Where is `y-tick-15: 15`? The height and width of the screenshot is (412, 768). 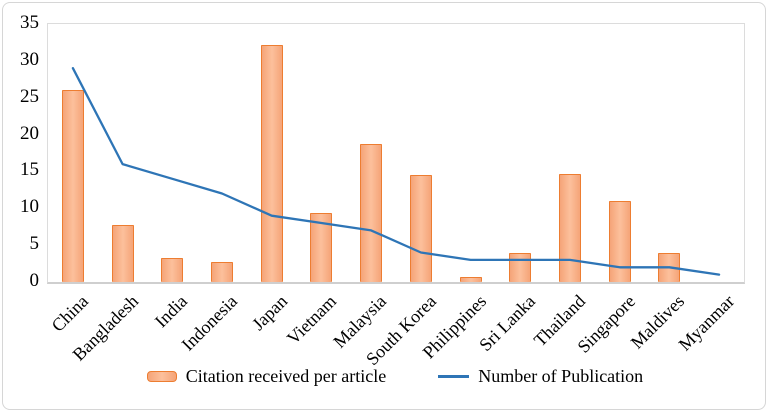 y-tick-15: 15 is located at coordinates (29, 170).